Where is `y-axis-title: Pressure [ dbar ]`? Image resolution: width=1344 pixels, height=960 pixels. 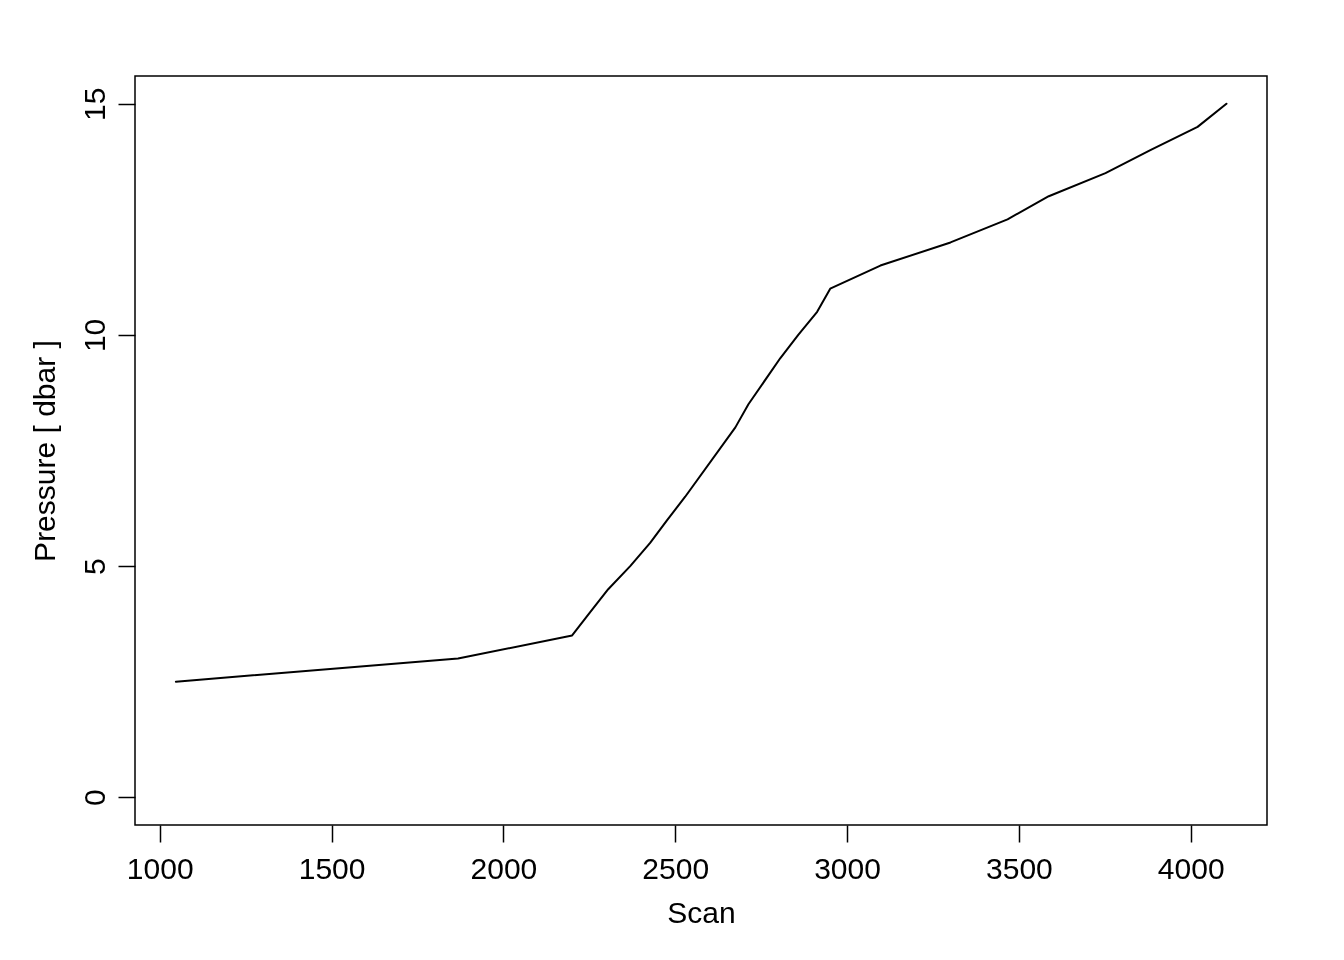 y-axis-title: Pressure [ dbar ] is located at coordinates (44, 451).